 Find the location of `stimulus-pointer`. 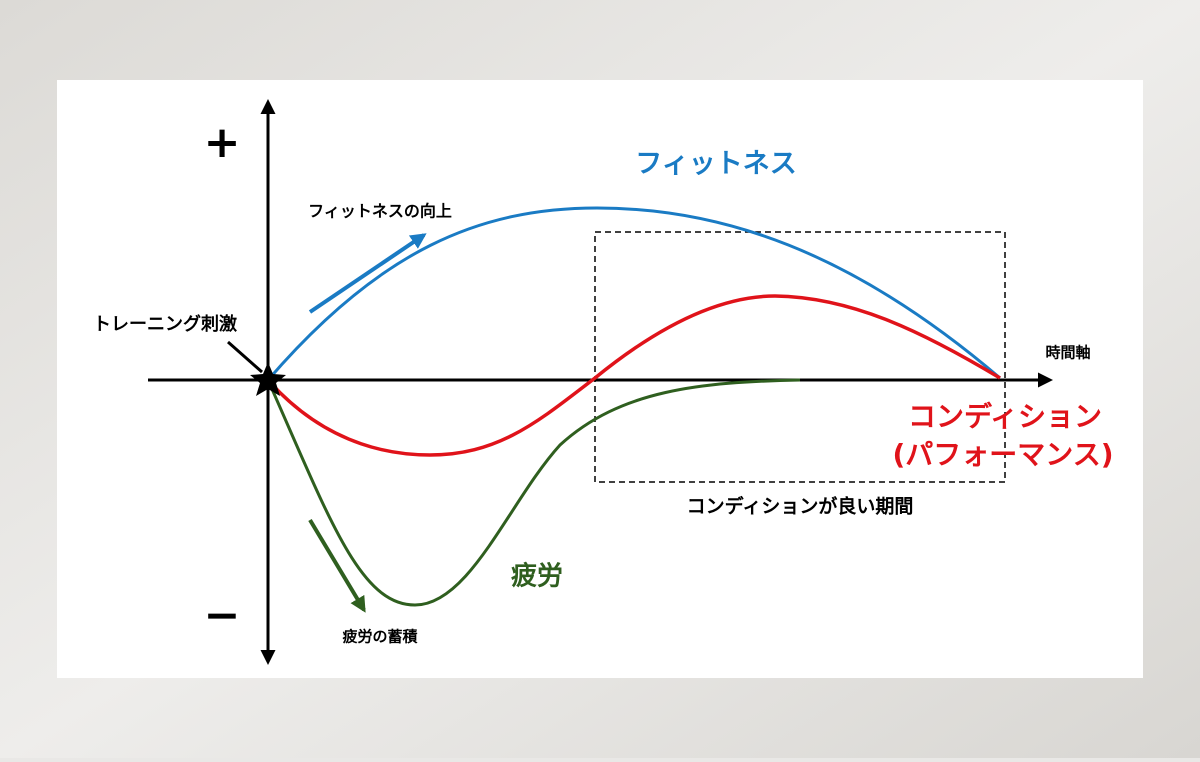

stimulus-pointer is located at coordinates (245, 357).